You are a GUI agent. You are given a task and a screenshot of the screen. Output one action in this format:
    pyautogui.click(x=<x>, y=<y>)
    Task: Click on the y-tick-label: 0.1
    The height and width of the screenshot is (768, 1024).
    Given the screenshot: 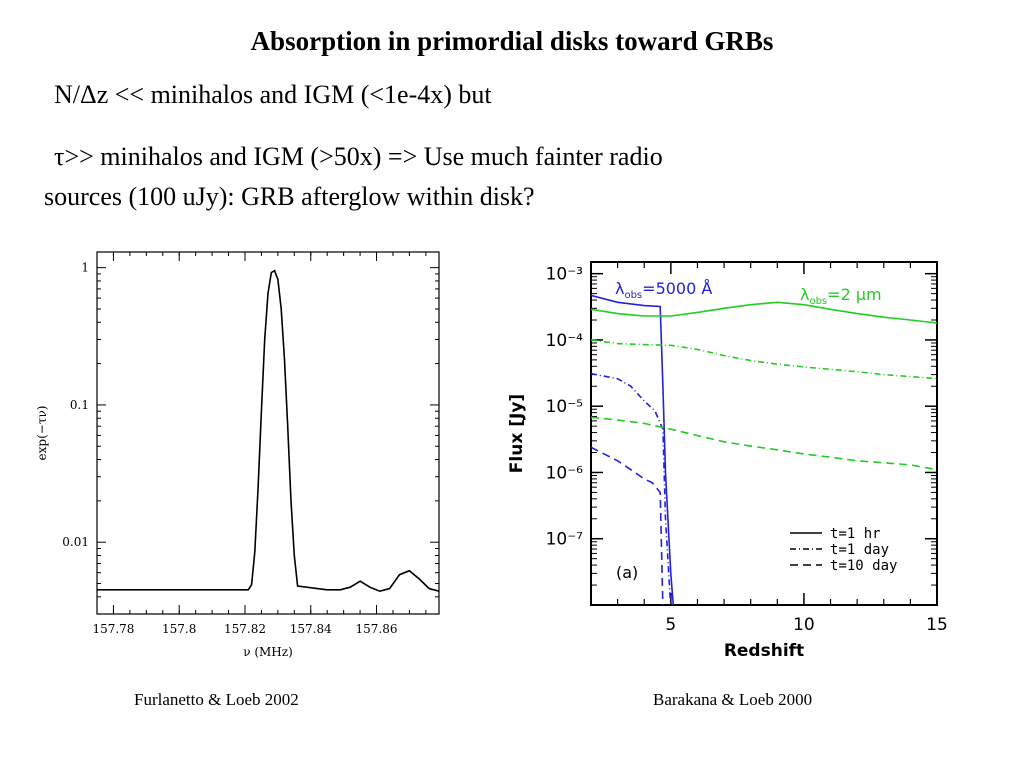 What is the action you would take?
    pyautogui.click(x=79, y=405)
    